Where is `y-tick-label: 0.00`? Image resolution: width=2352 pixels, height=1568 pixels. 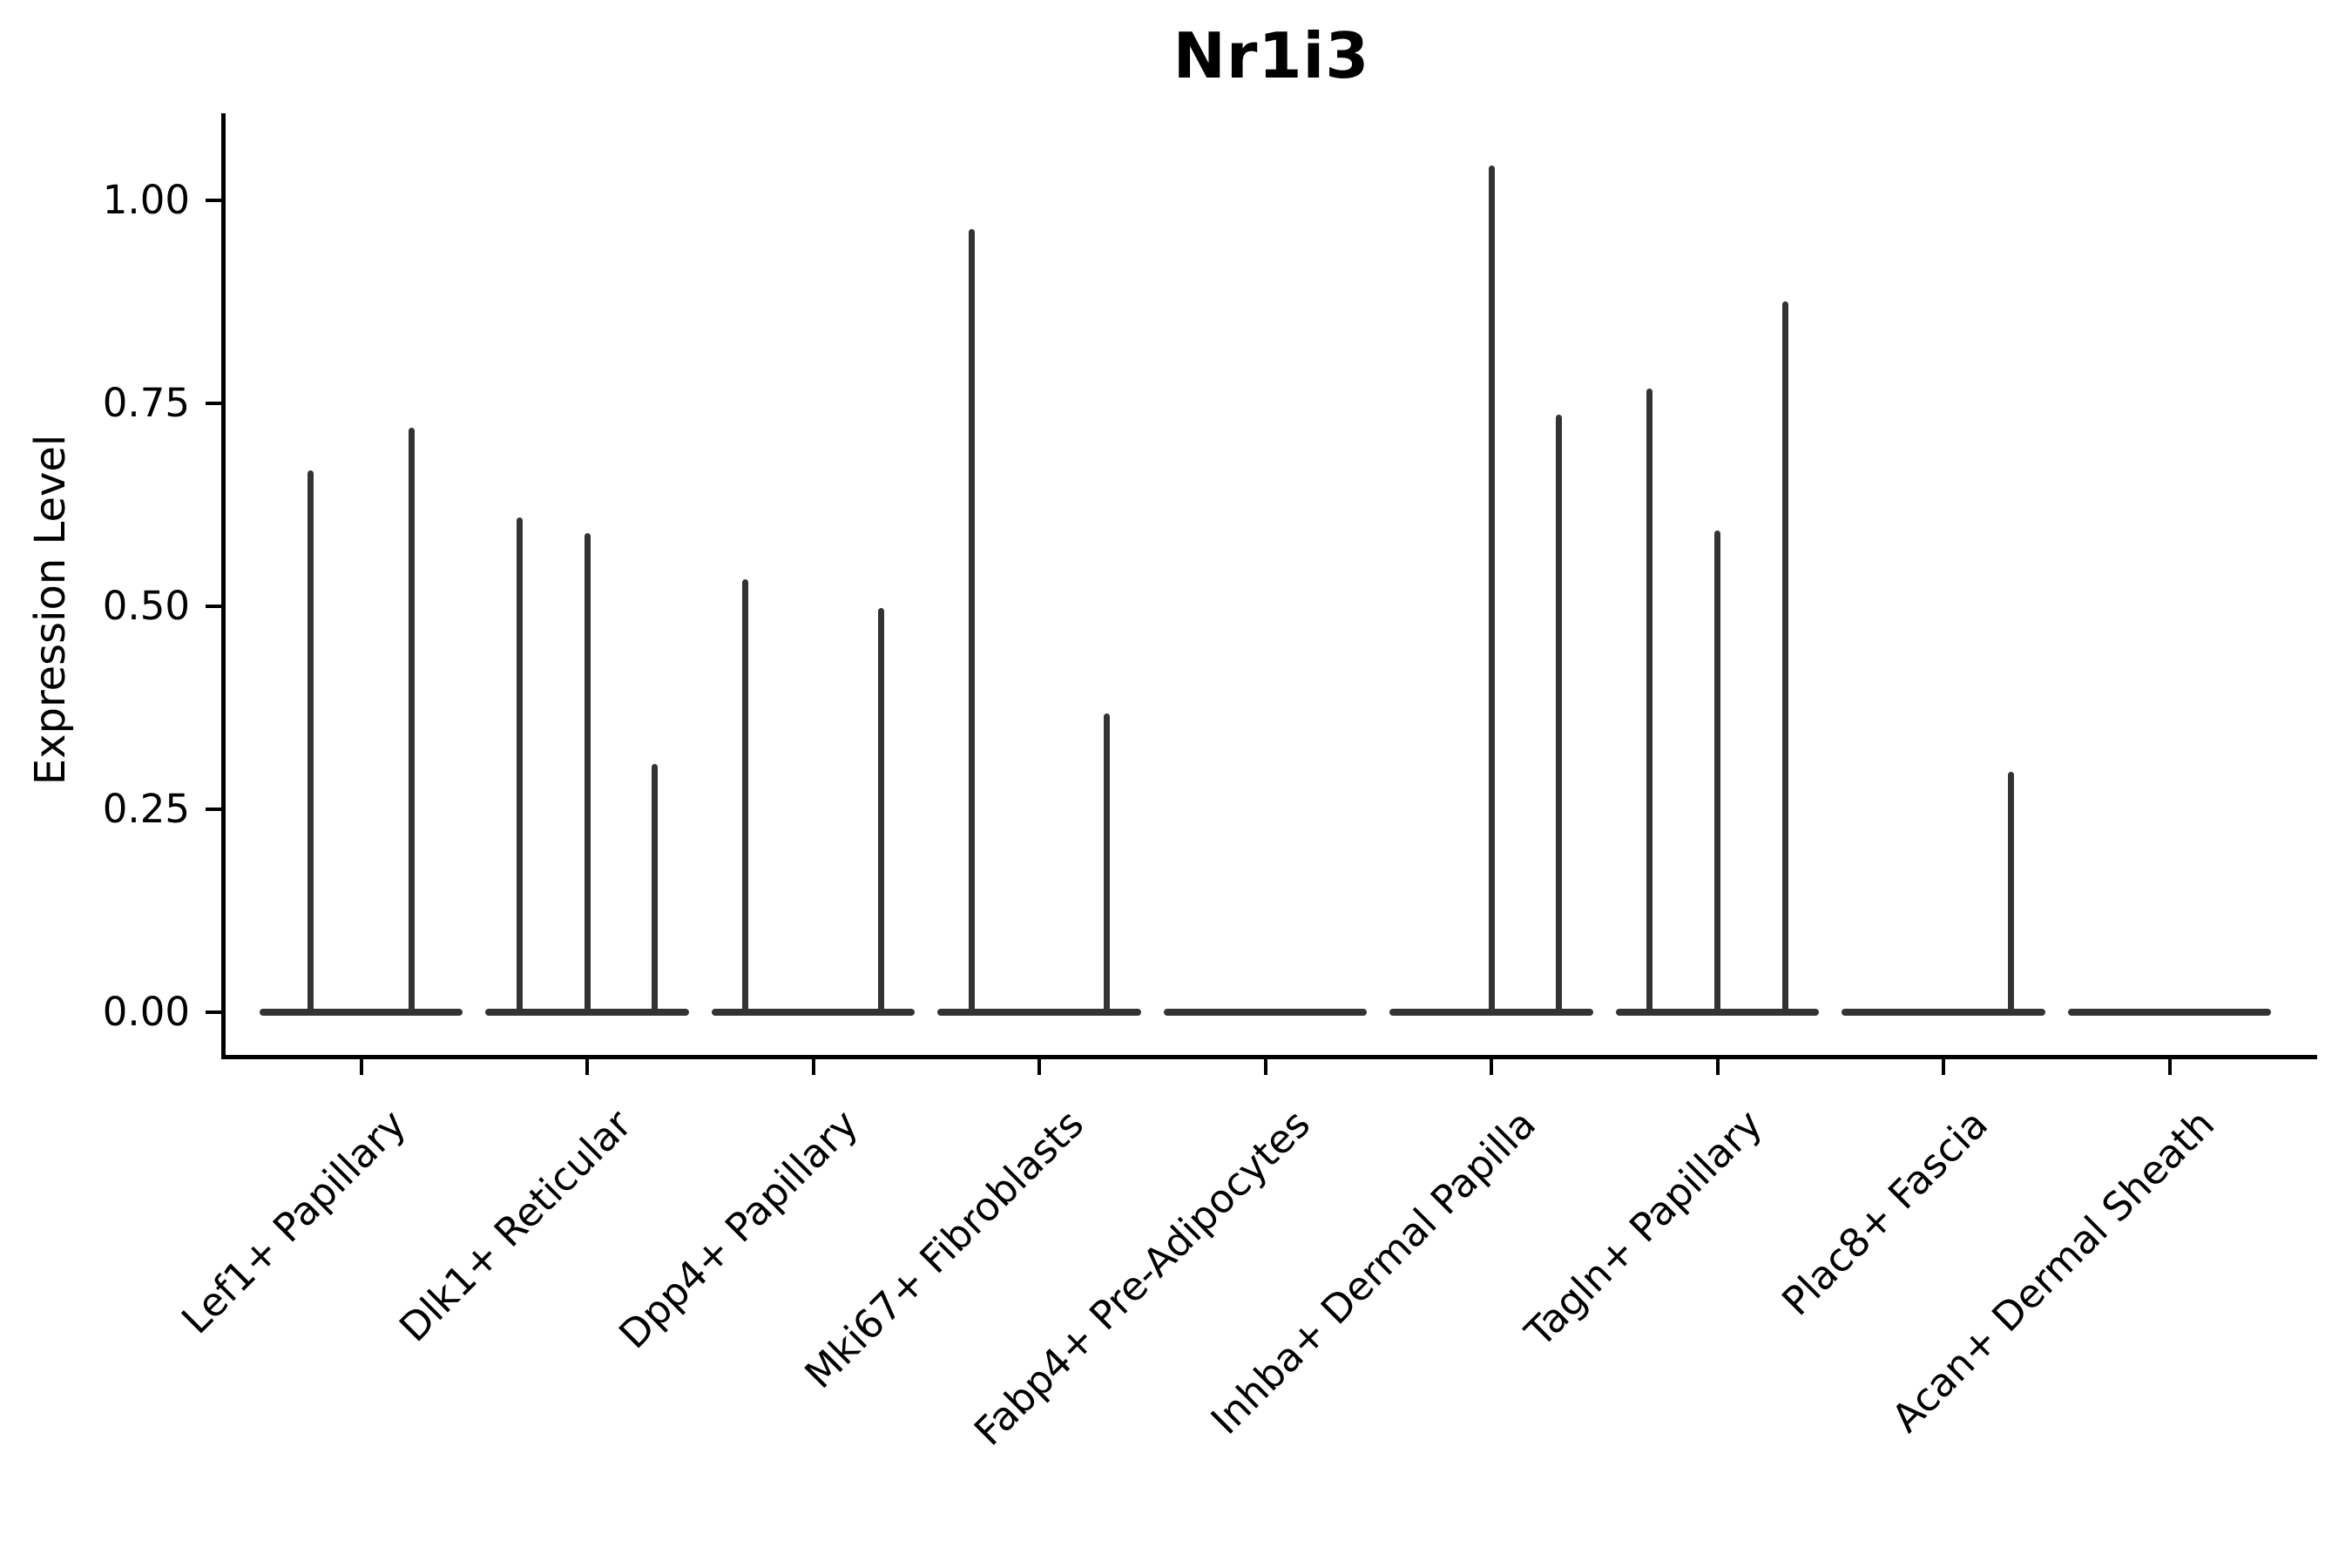
y-tick-label: 0.00 is located at coordinates (146, 1012).